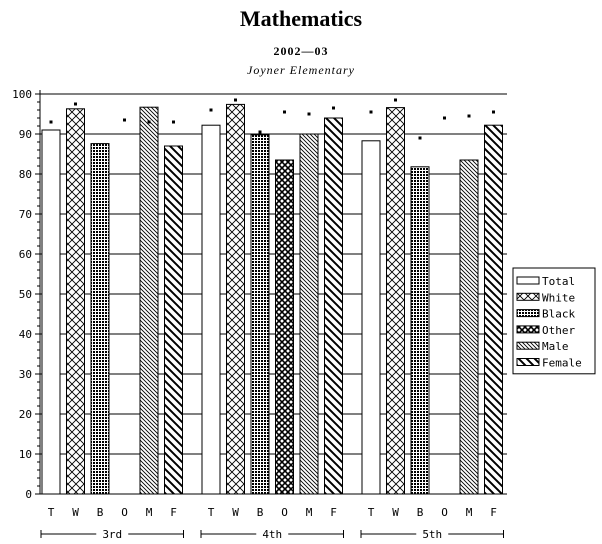  I want to click on y-tick-label: 50, so click(25, 294).